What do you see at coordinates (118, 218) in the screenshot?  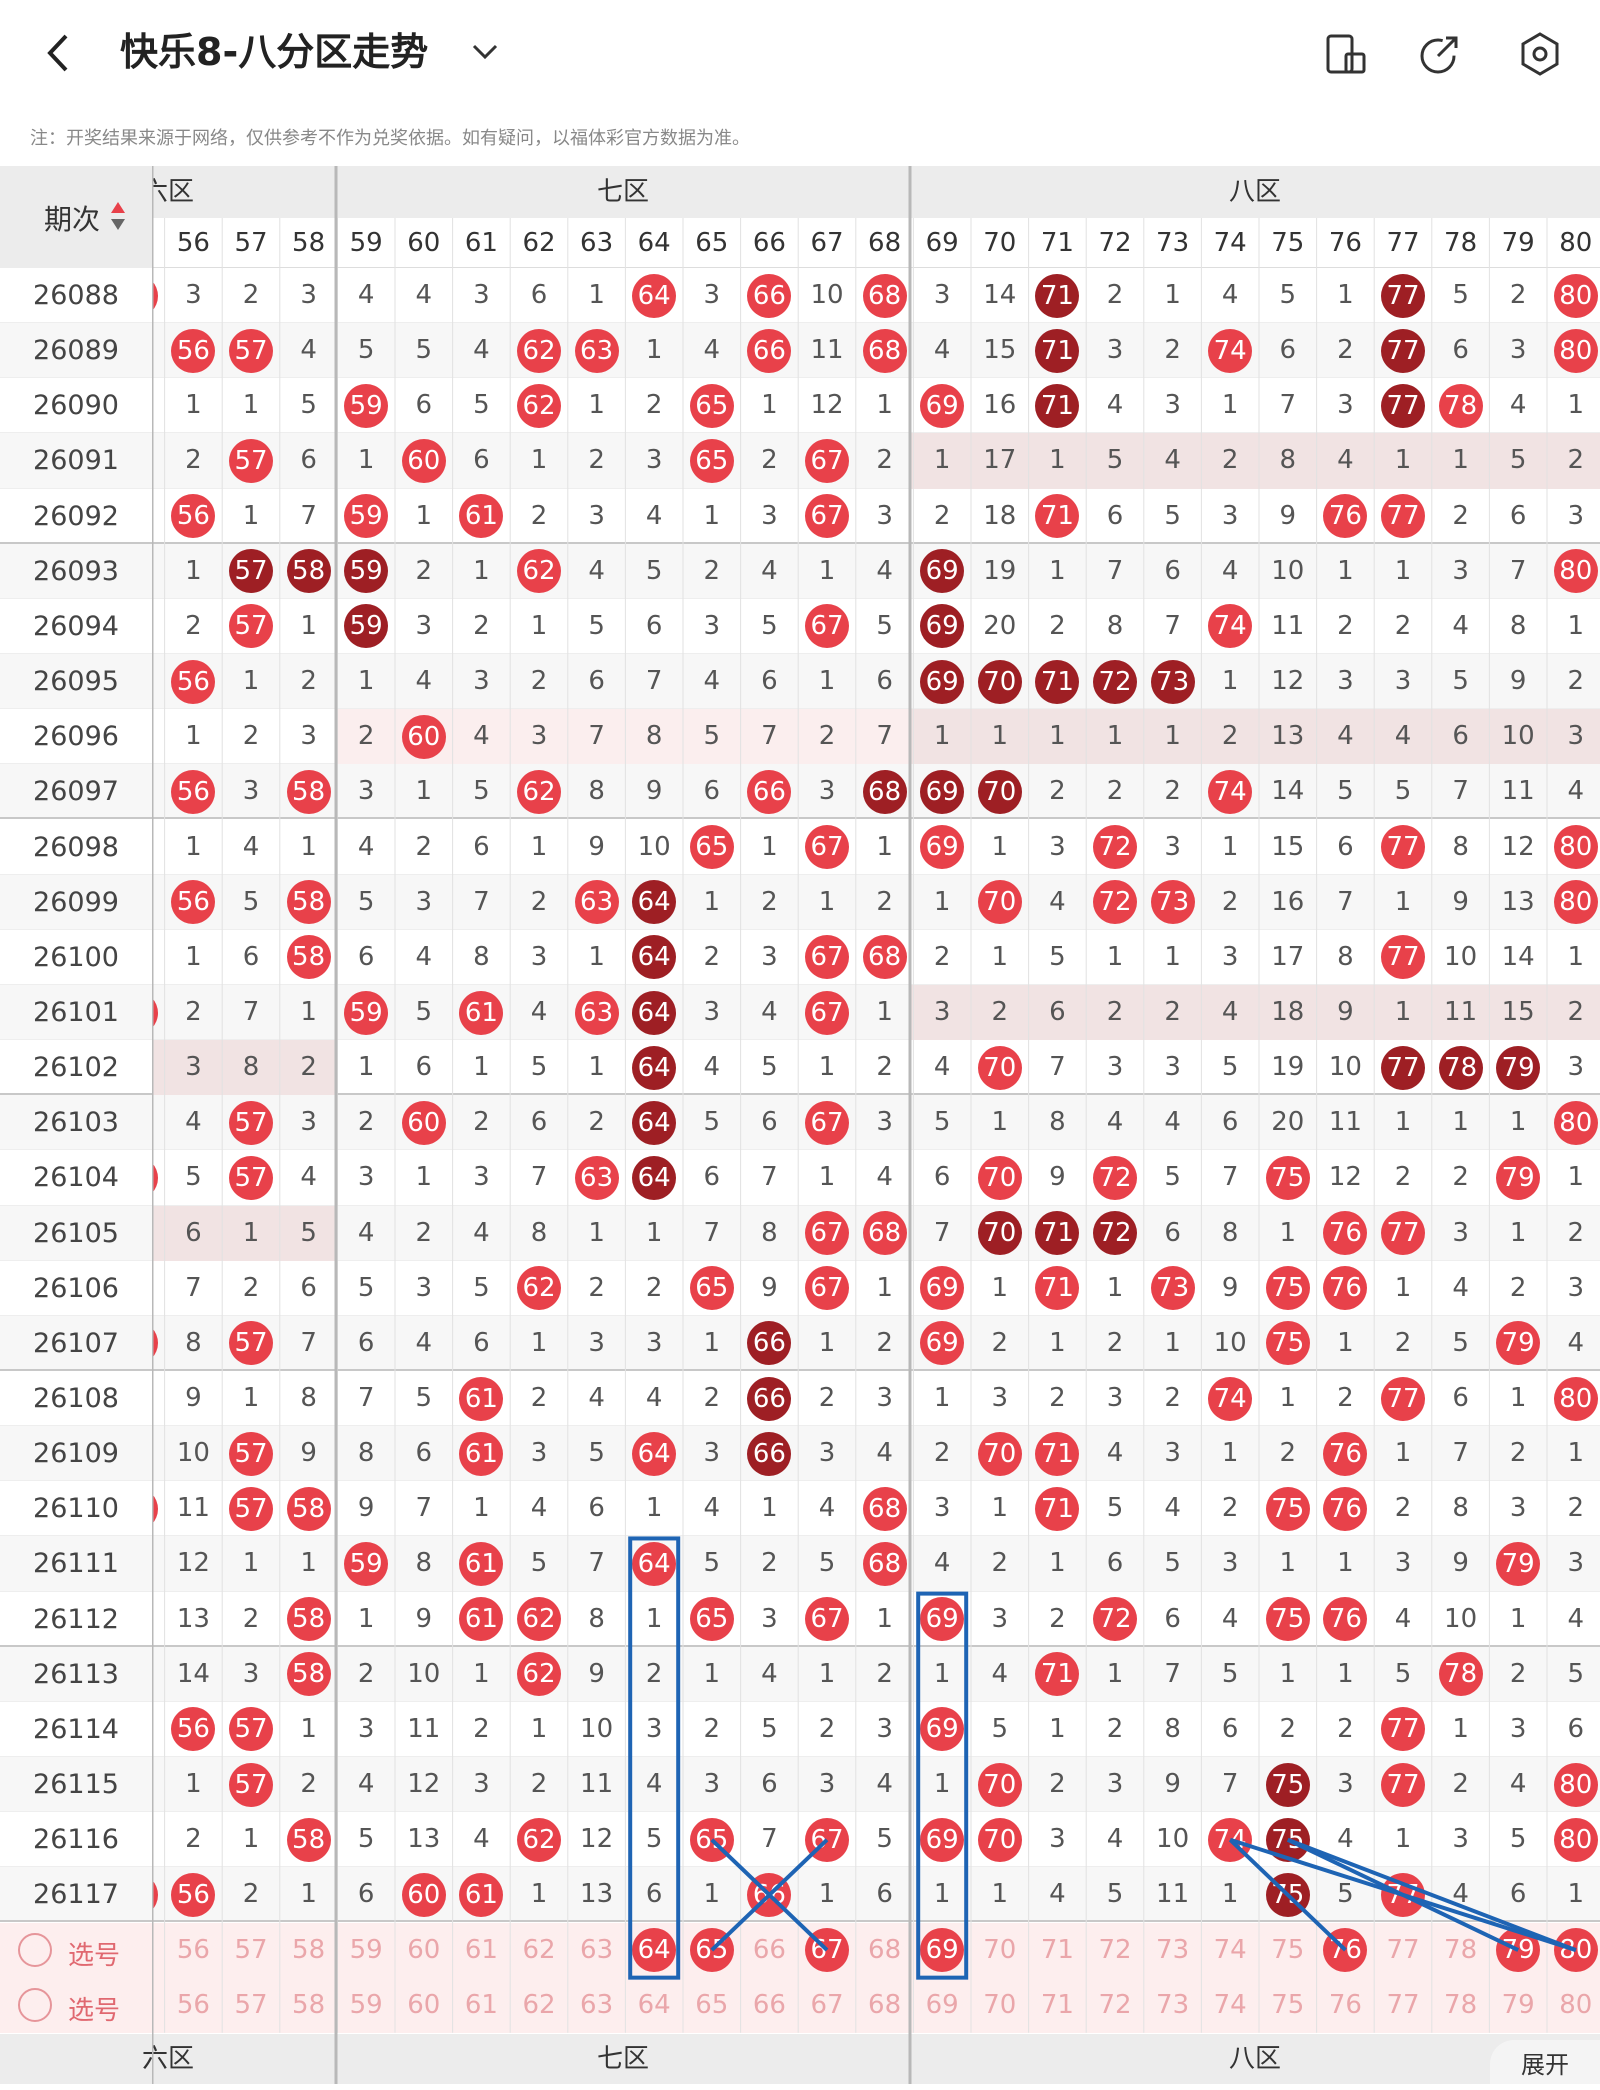 I see `sort-icon` at bounding box center [118, 218].